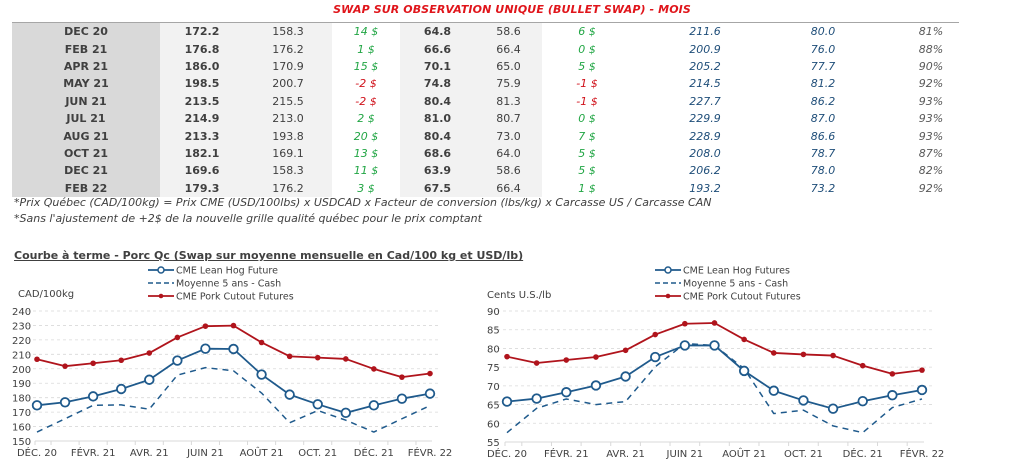 The image size is (1024, 475). What do you see at coordinates (823, 49) in the screenshot?
I see `cutout-us-cell: 76.0` at bounding box center [823, 49].